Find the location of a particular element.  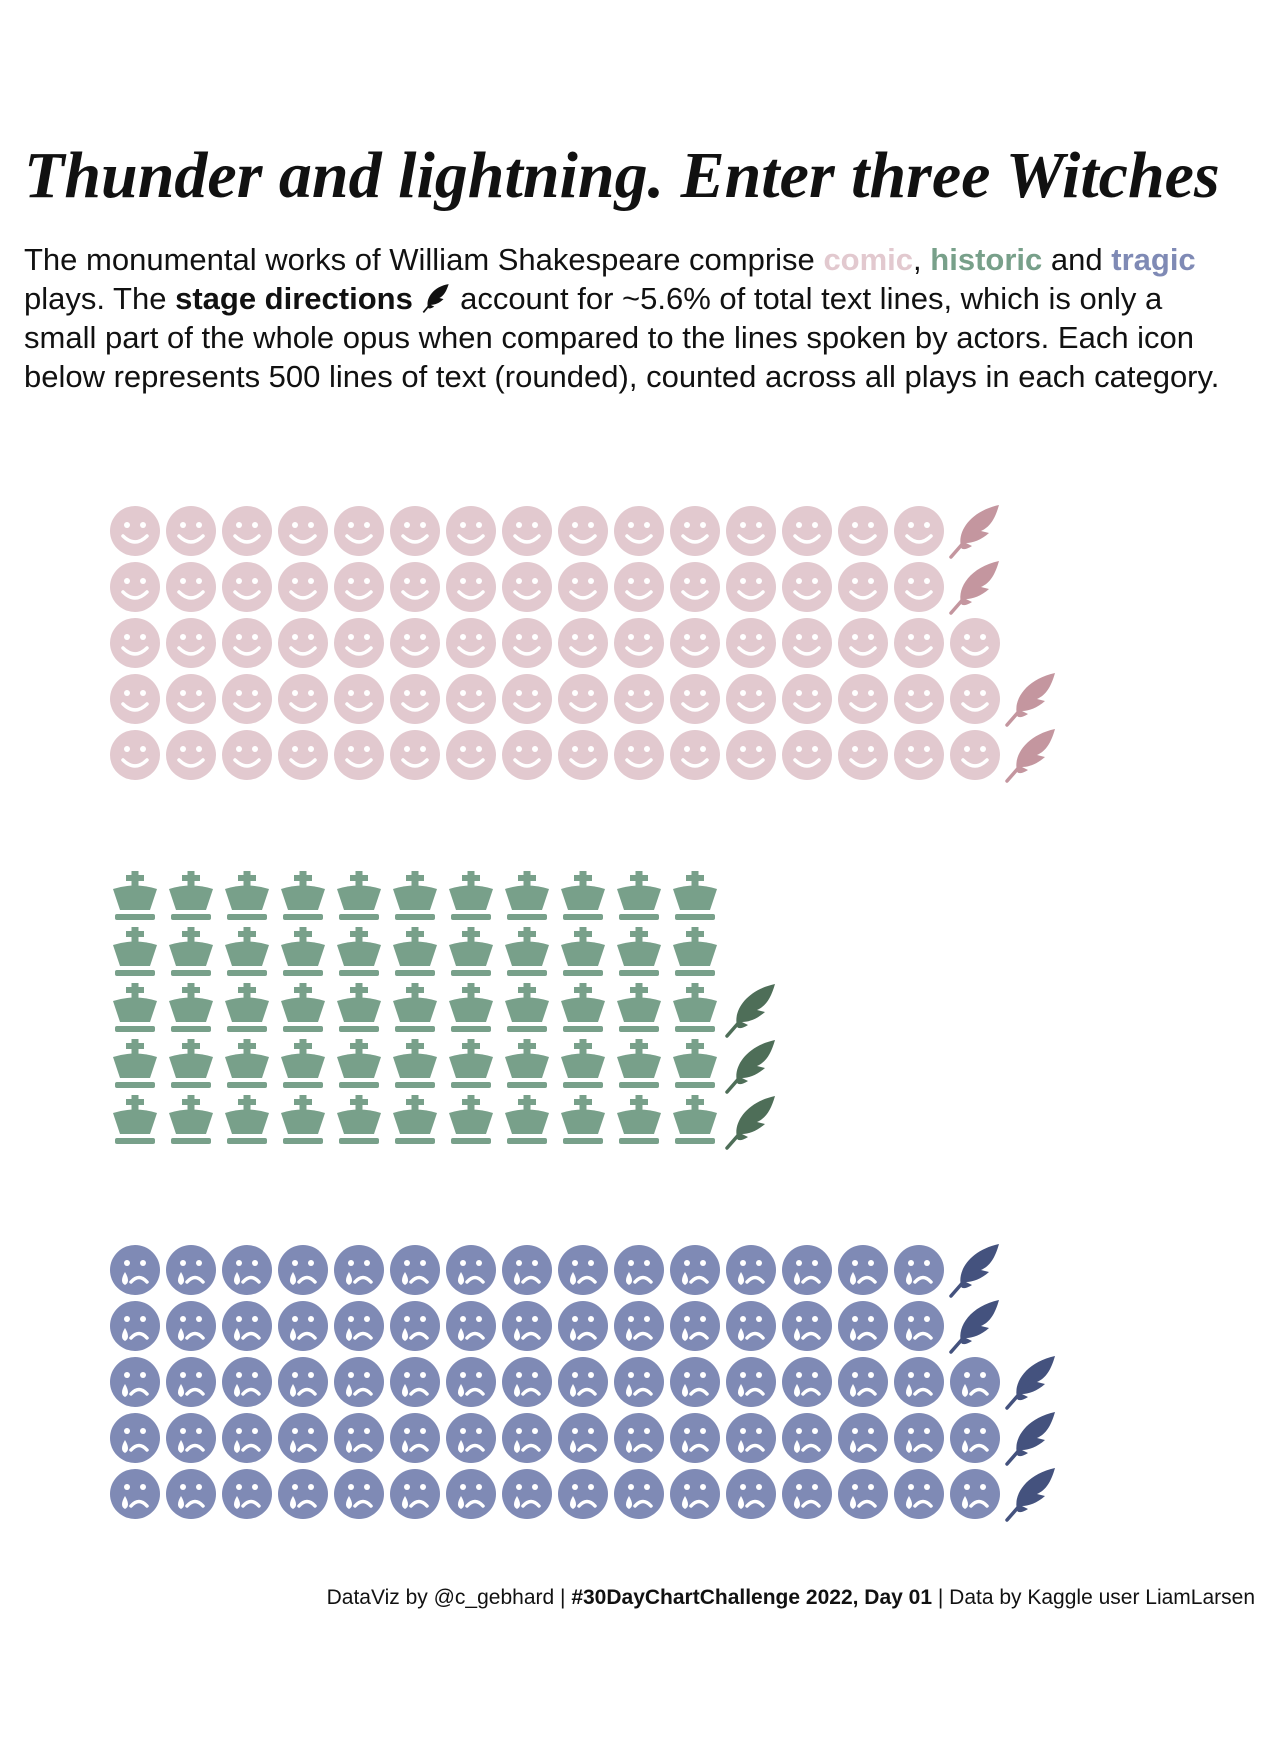

feather-icon is located at coordinates (436, 298).